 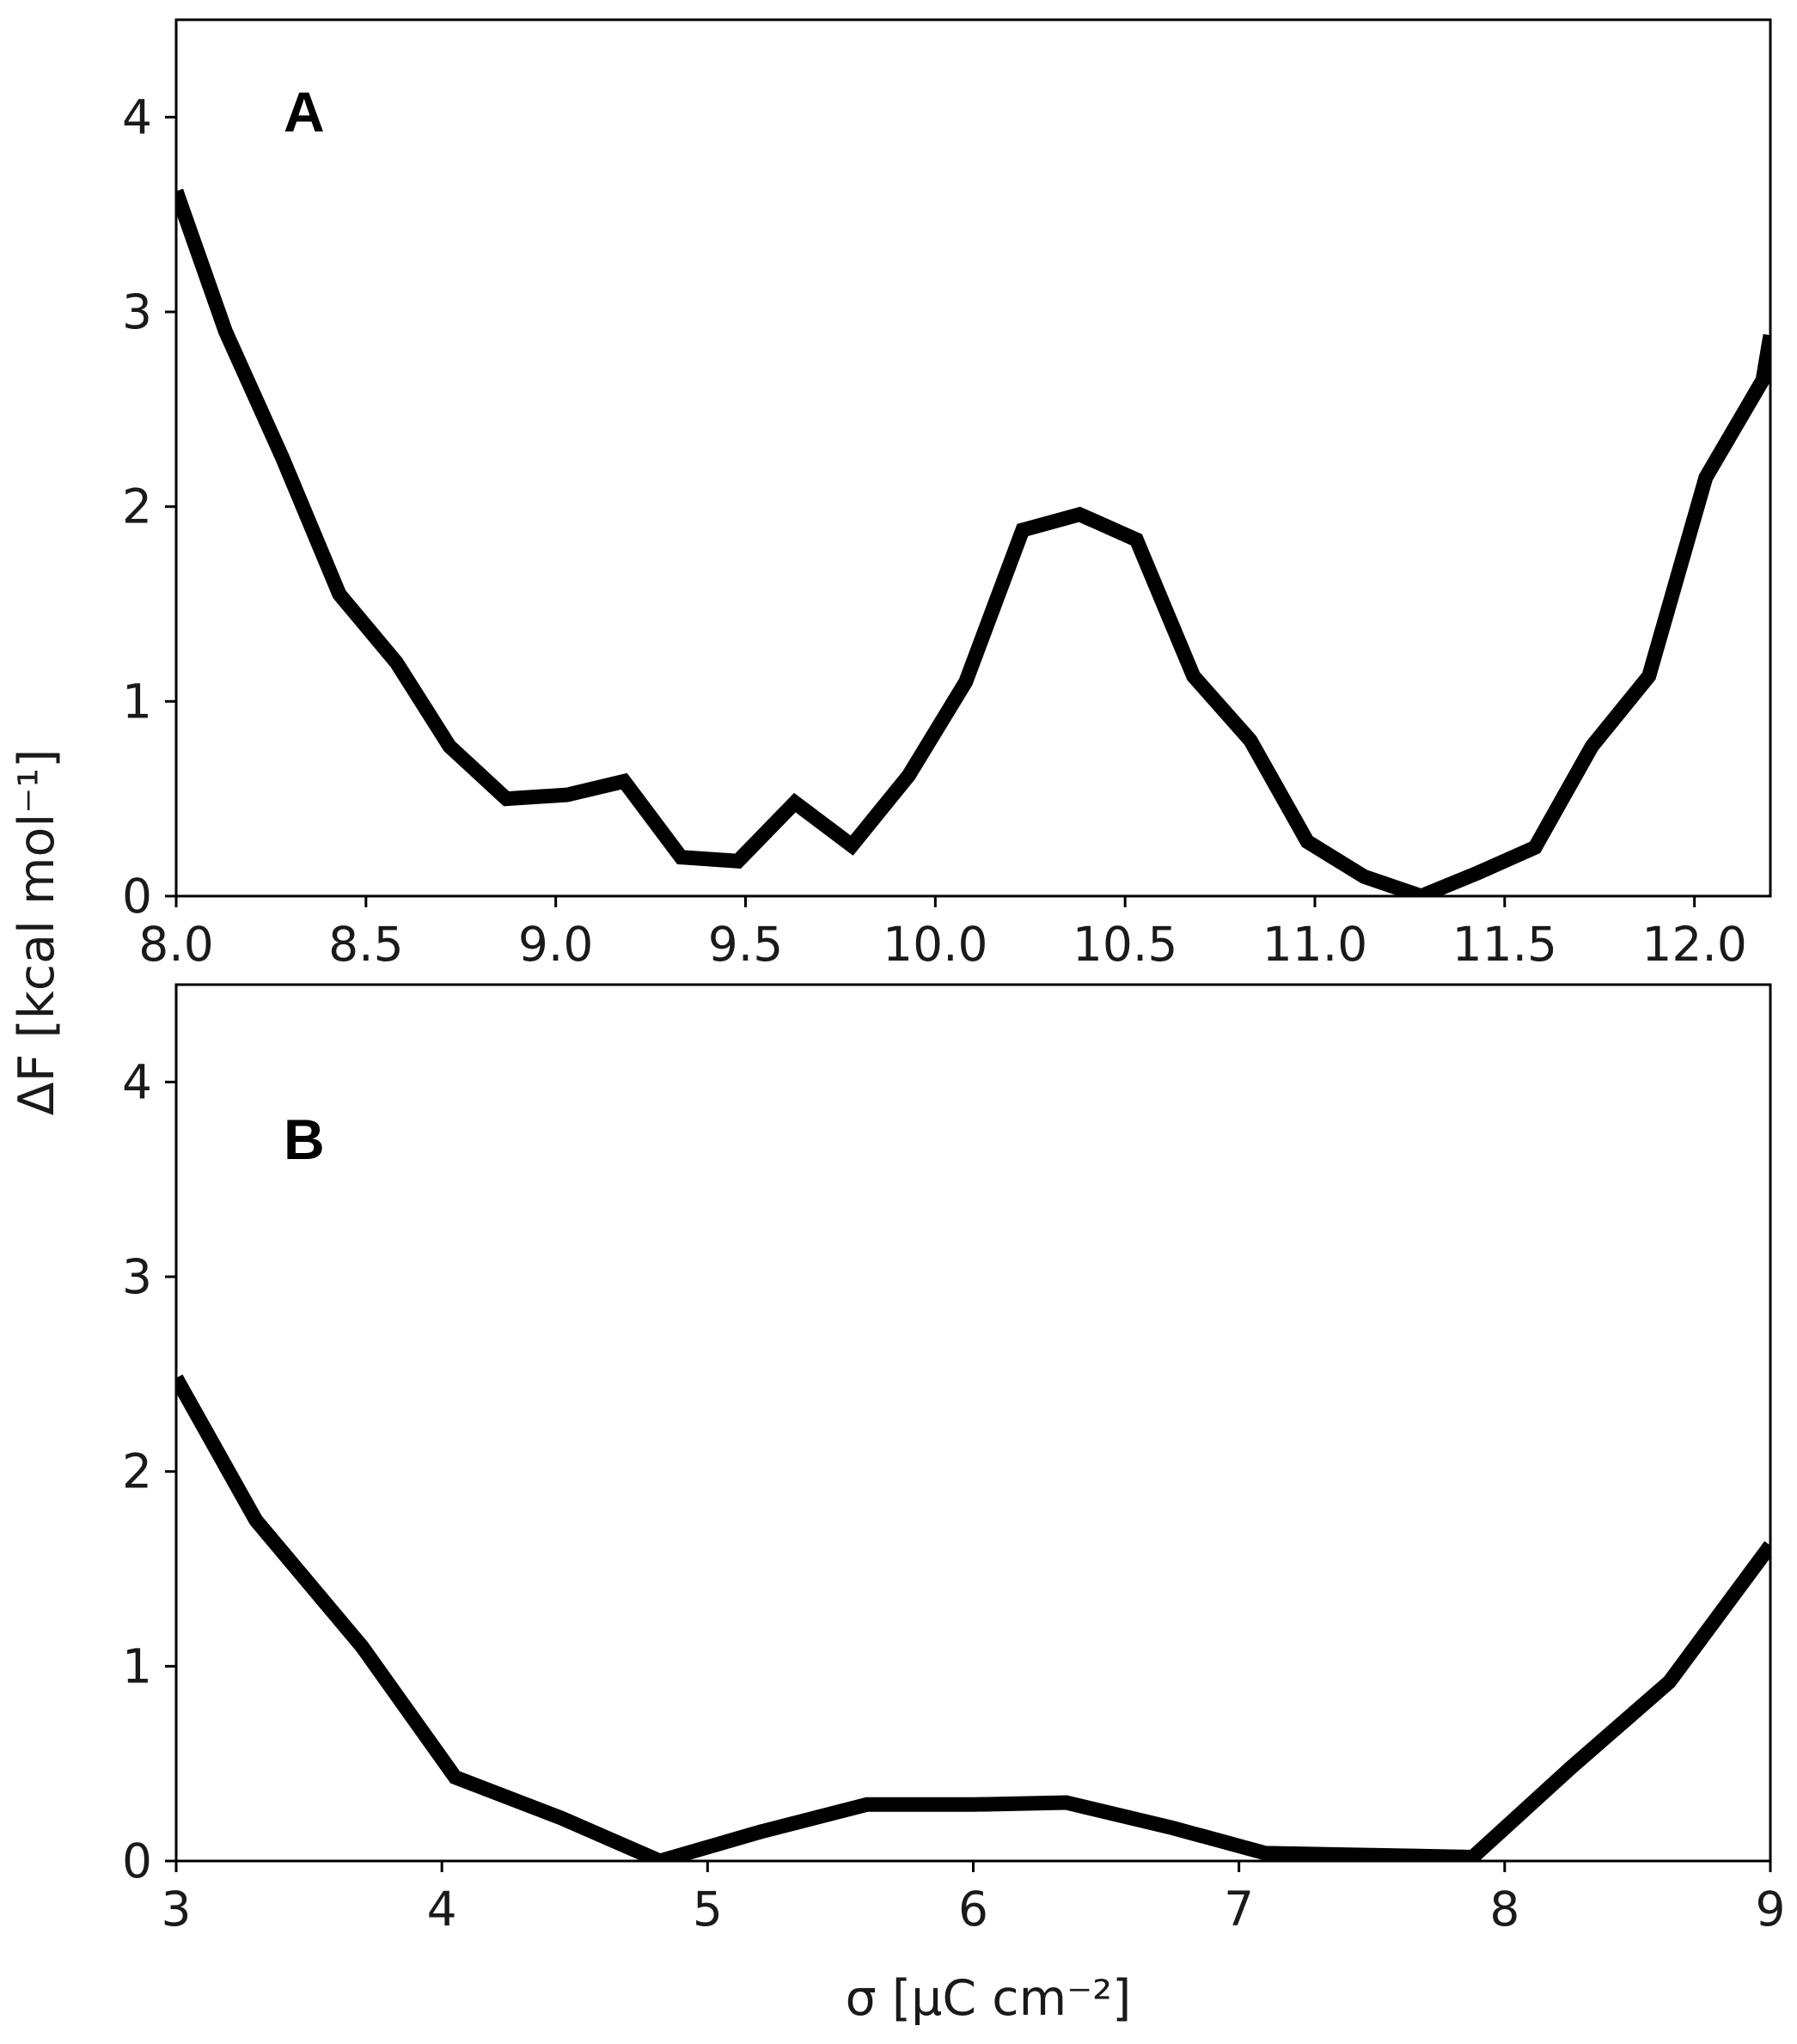 I want to click on panel-b-x-tick-label: 9, so click(x=1771, y=1910).